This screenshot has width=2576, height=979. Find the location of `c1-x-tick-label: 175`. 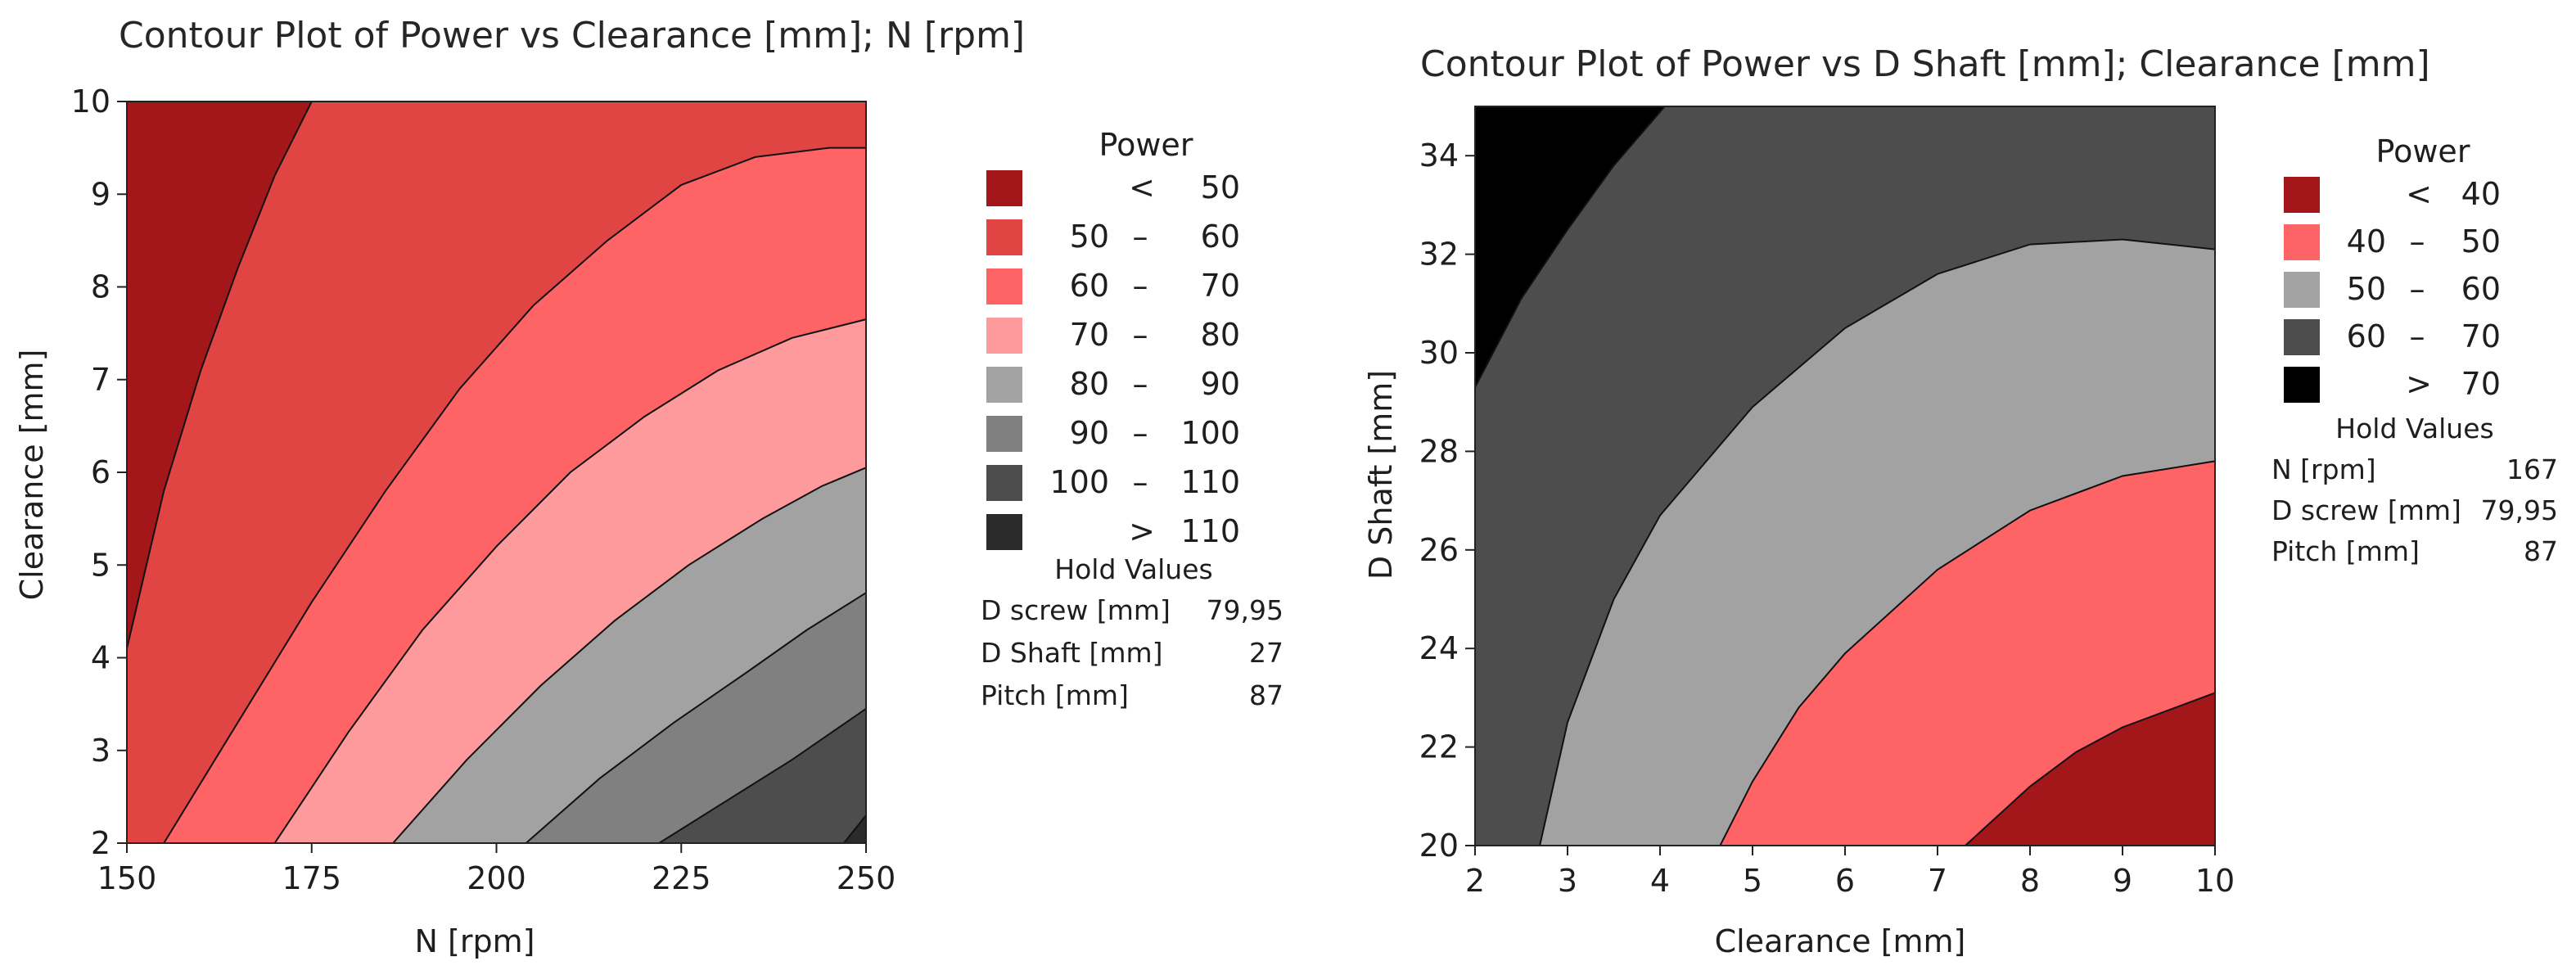

c1-x-tick-label: 175 is located at coordinates (311, 878).